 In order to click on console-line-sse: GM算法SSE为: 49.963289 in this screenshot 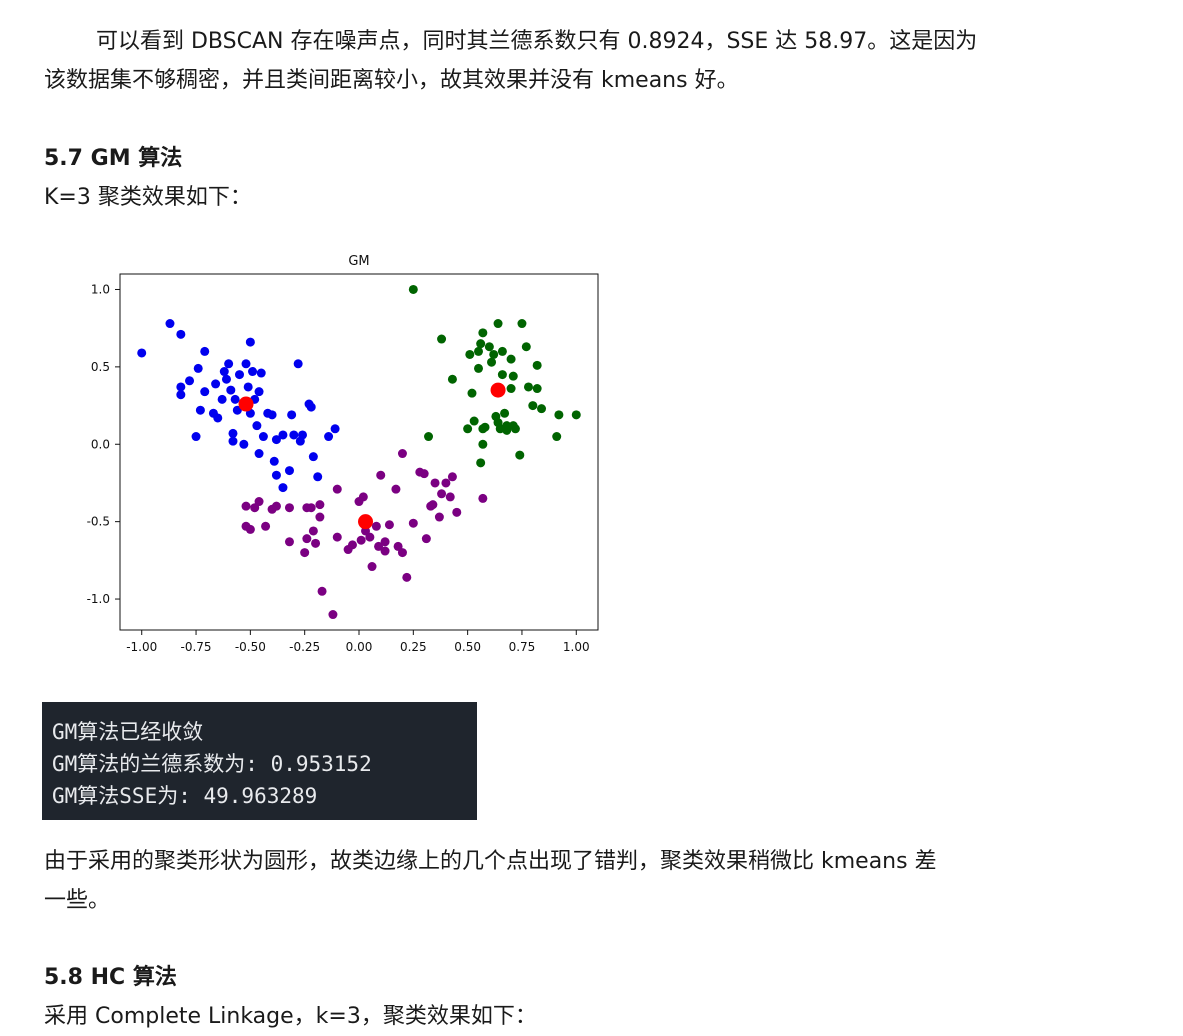, I will do `click(185, 796)`.